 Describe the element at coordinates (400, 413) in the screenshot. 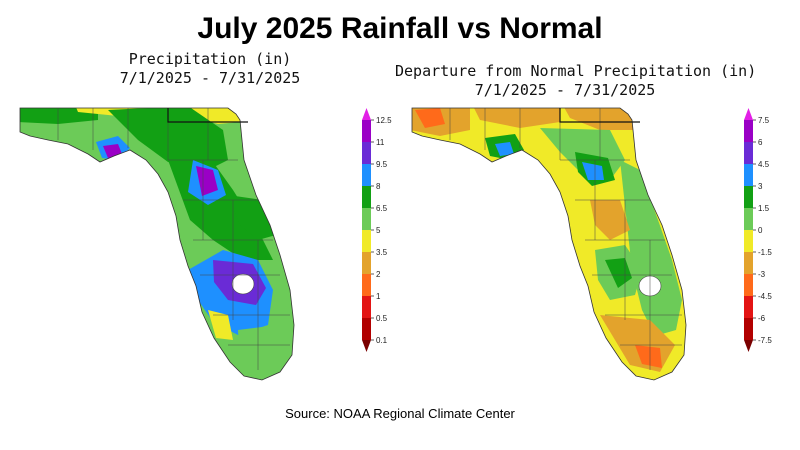

I see `source-credit: Source: NOAA Regional Climate Center` at that location.